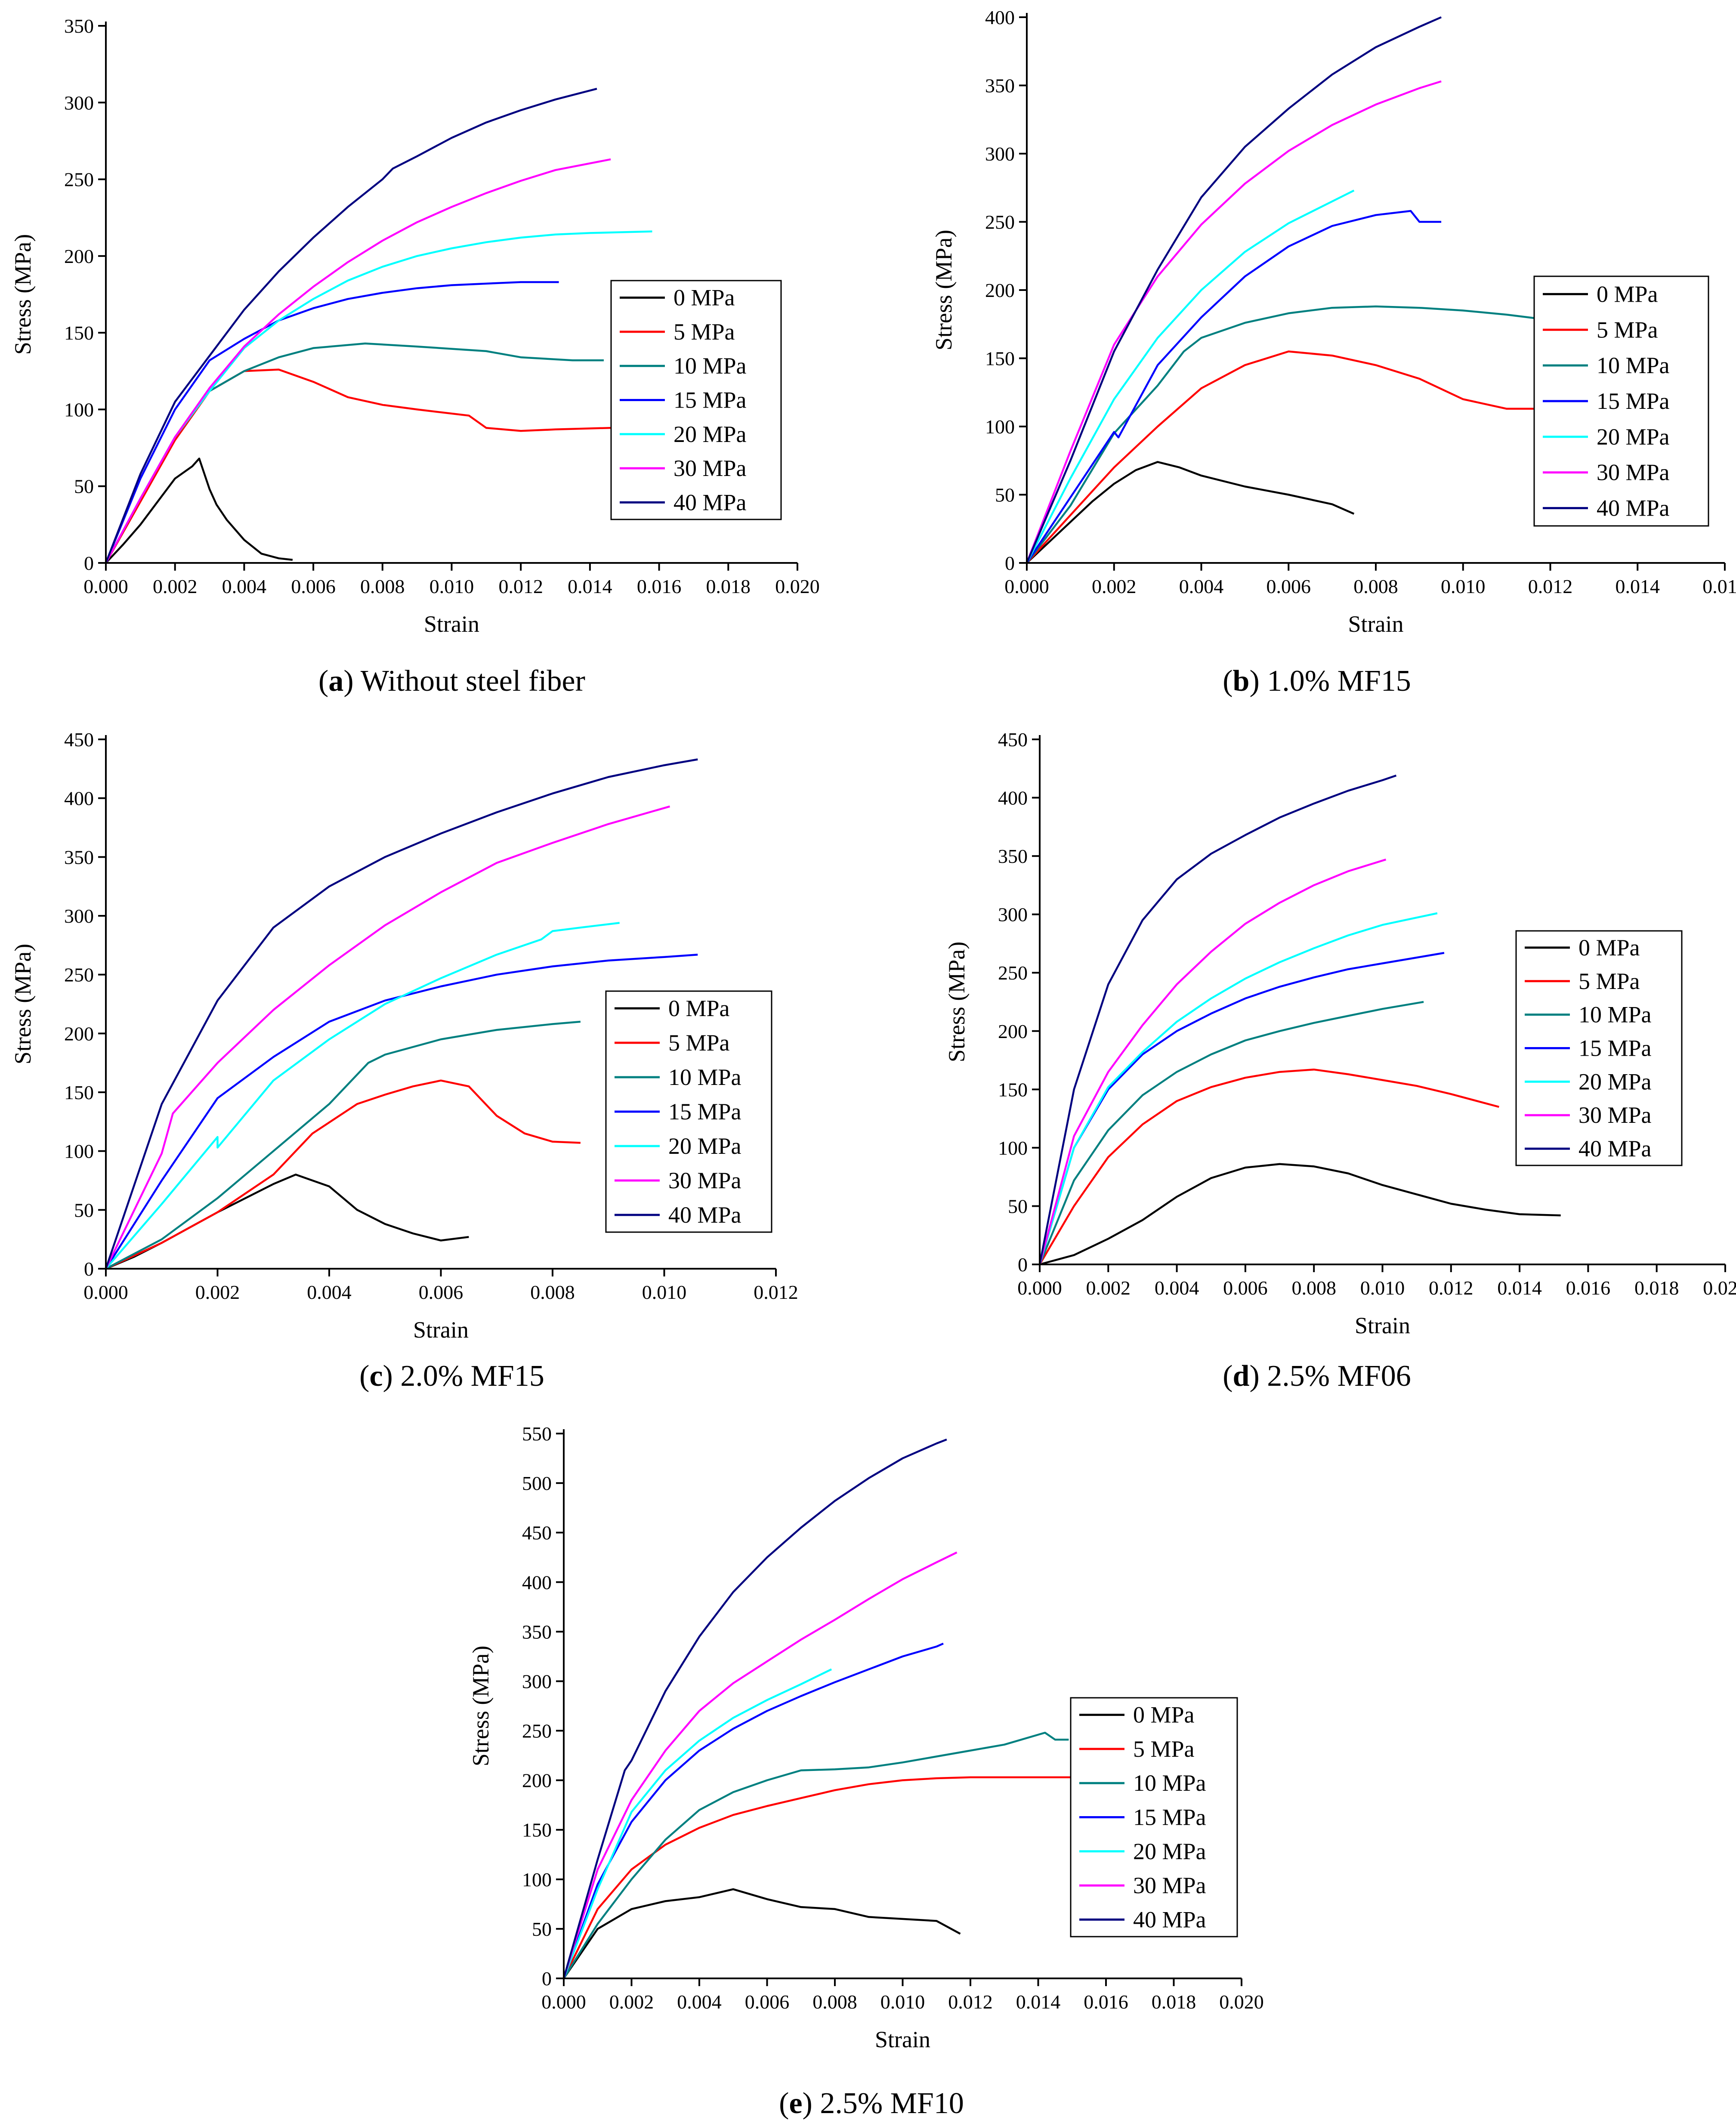  What do you see at coordinates (871, 2103) in the screenshot?
I see `figure-caption: (e) 2.5% MF10` at bounding box center [871, 2103].